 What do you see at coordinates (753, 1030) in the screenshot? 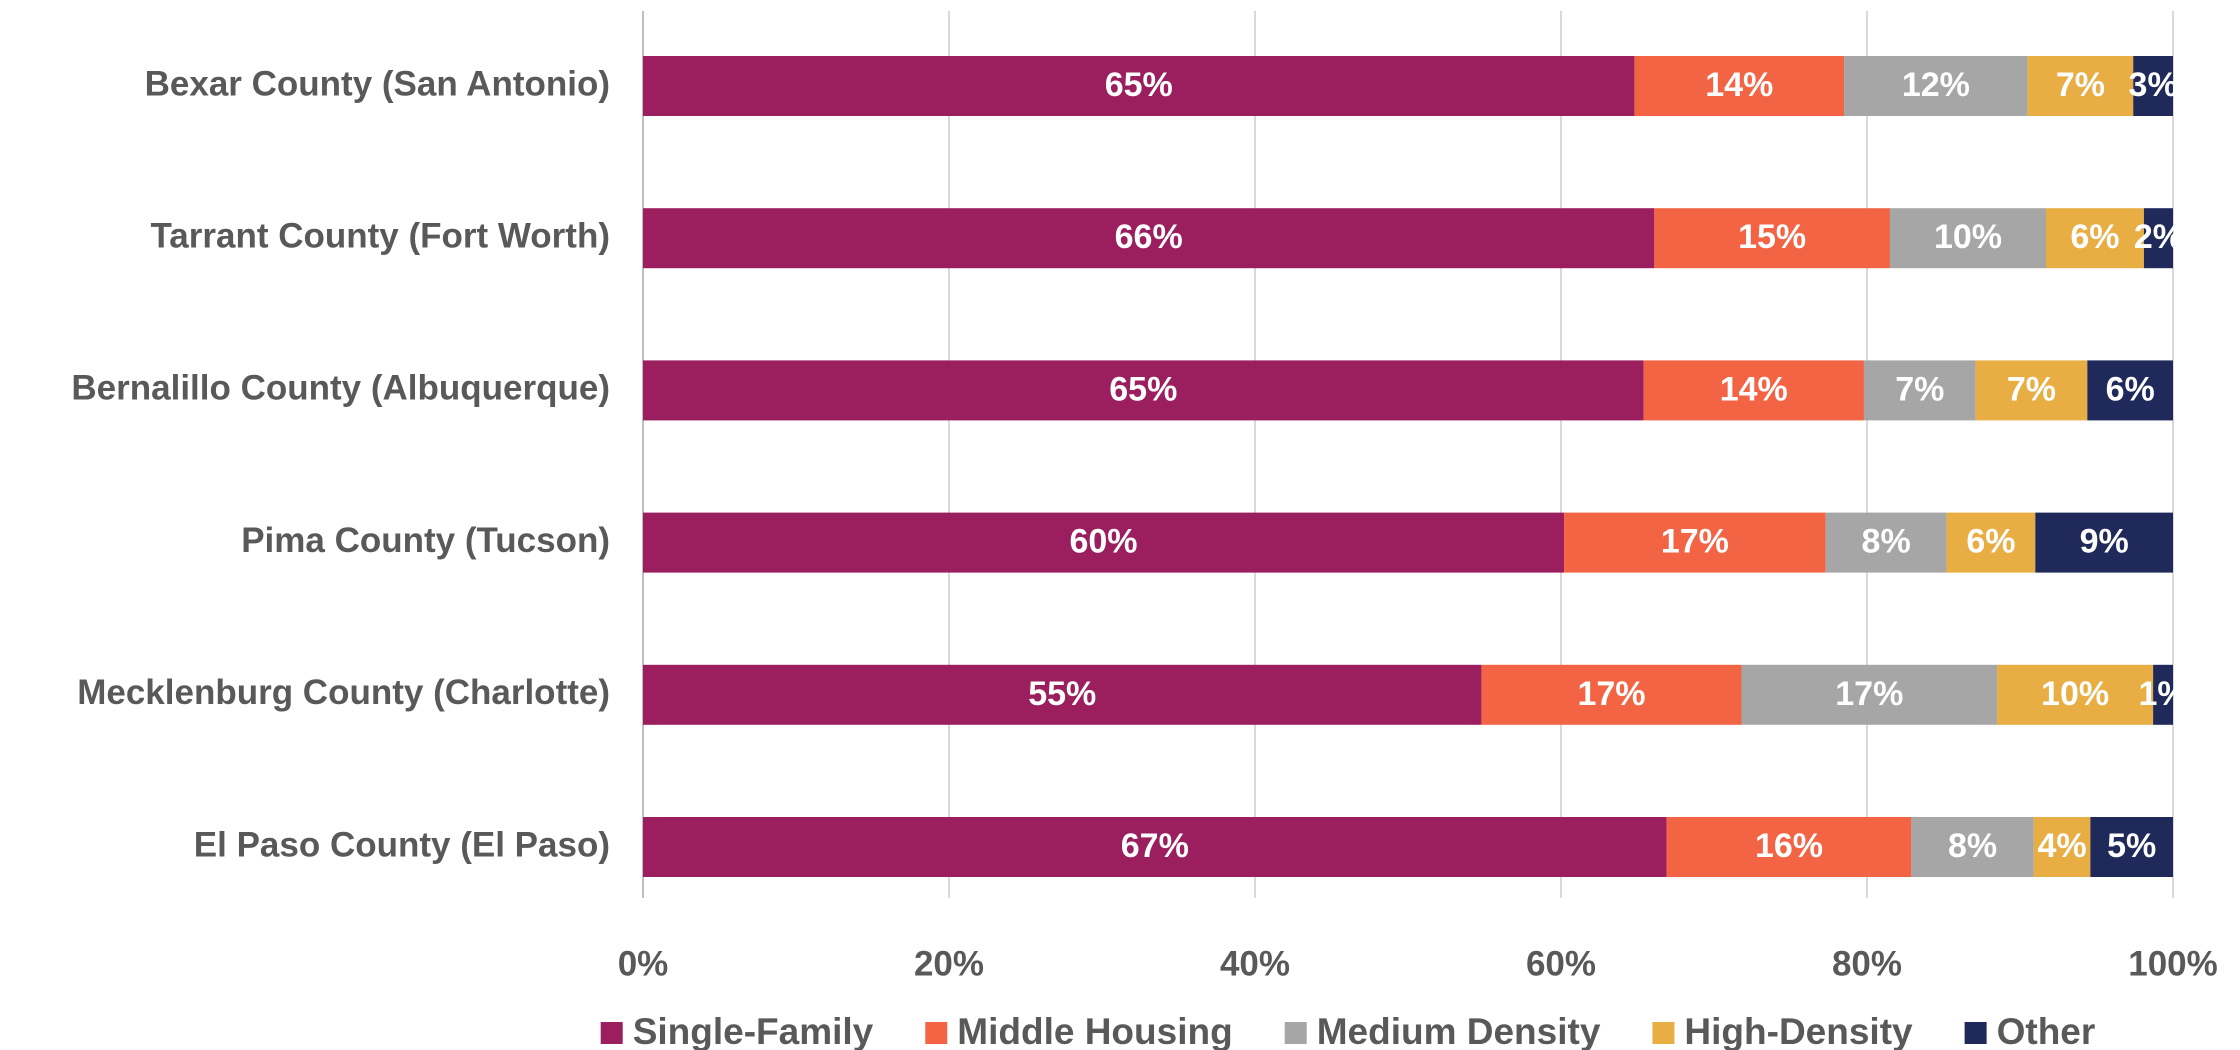
I see `legend-label: Single-Family` at bounding box center [753, 1030].